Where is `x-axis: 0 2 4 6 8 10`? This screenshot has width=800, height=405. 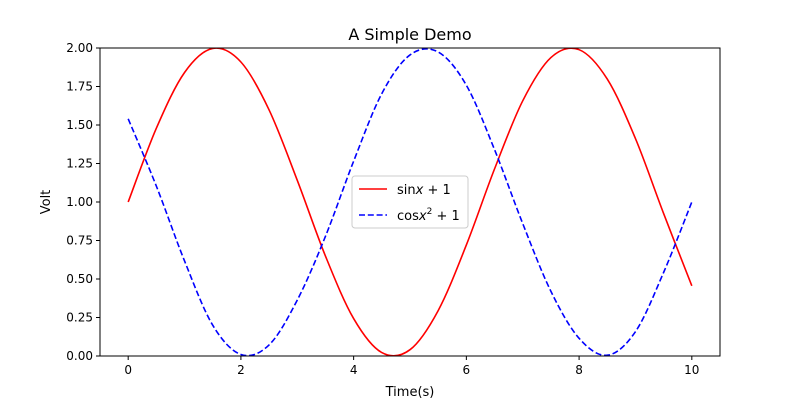
x-axis: 0 2 4 6 8 10 is located at coordinates (411, 366).